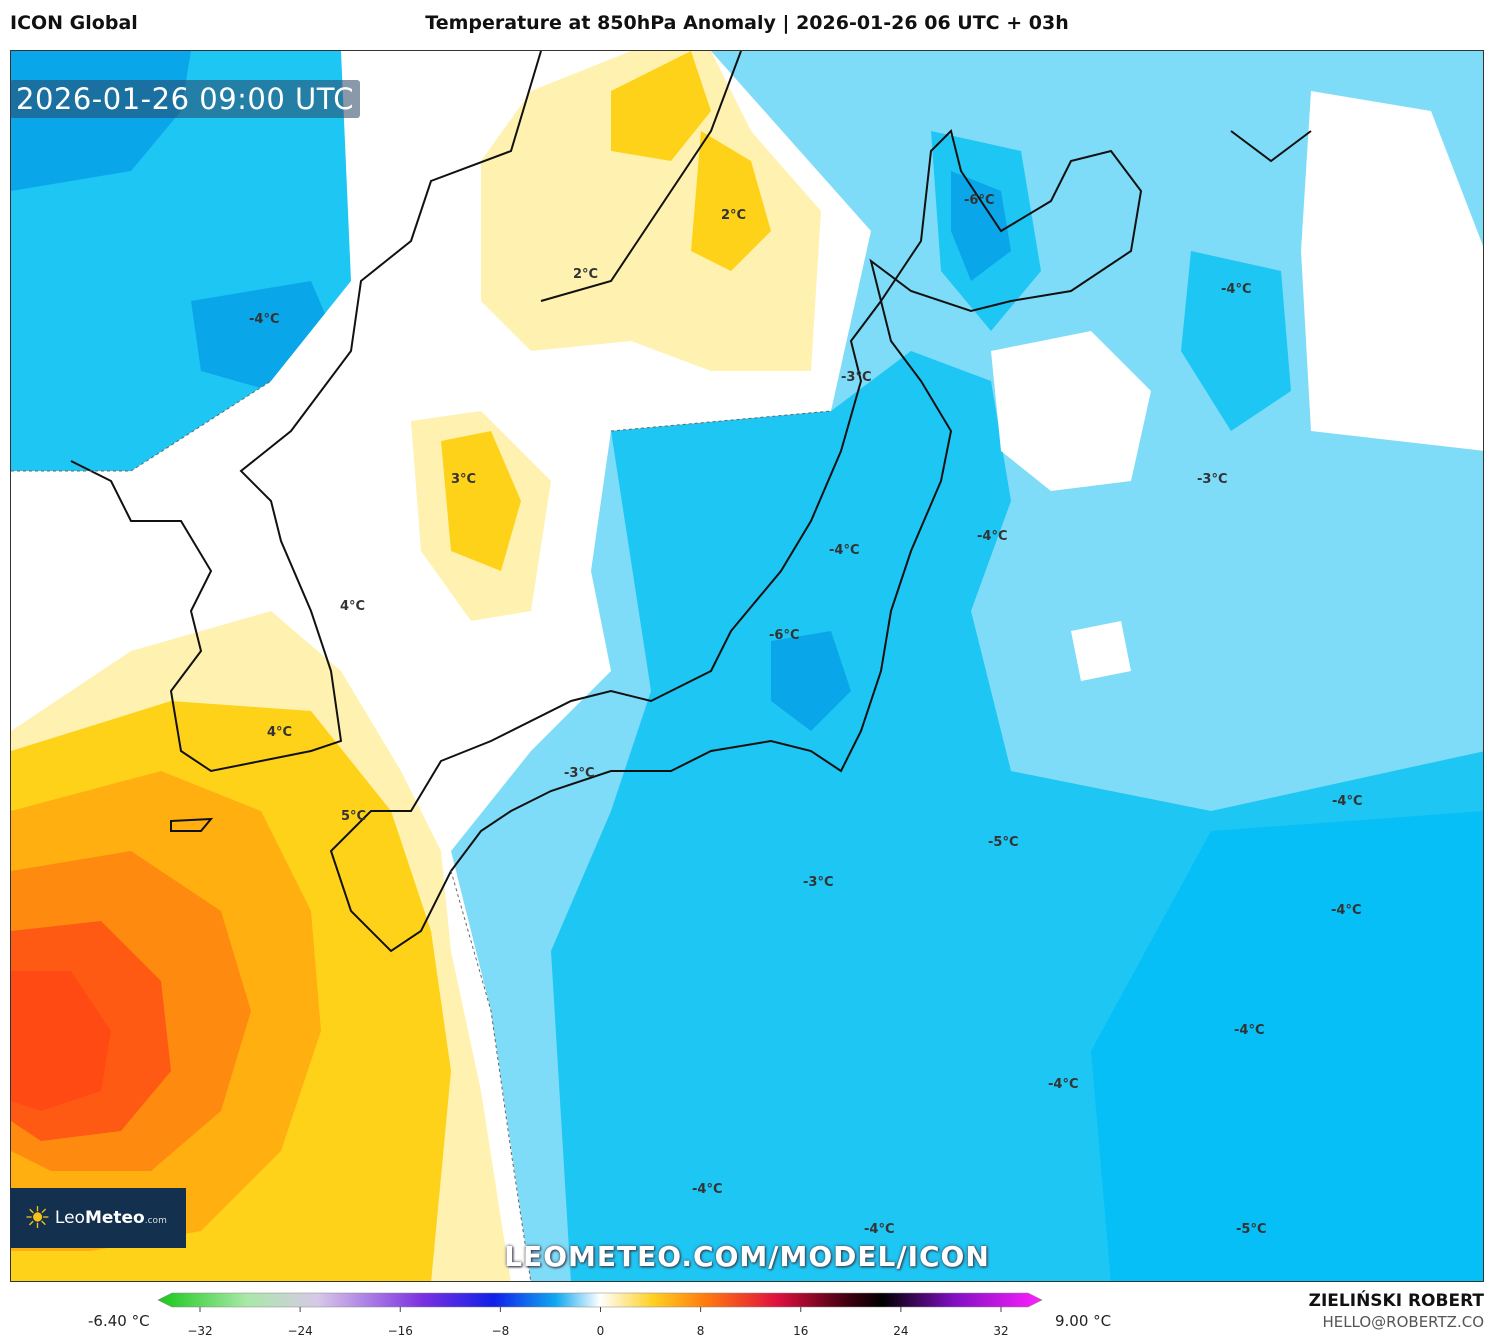 The width and height of the screenshot is (1494, 1338). Describe the element at coordinates (701, 1331) in the screenshot. I see `colorbar-tick-label: 8` at that location.